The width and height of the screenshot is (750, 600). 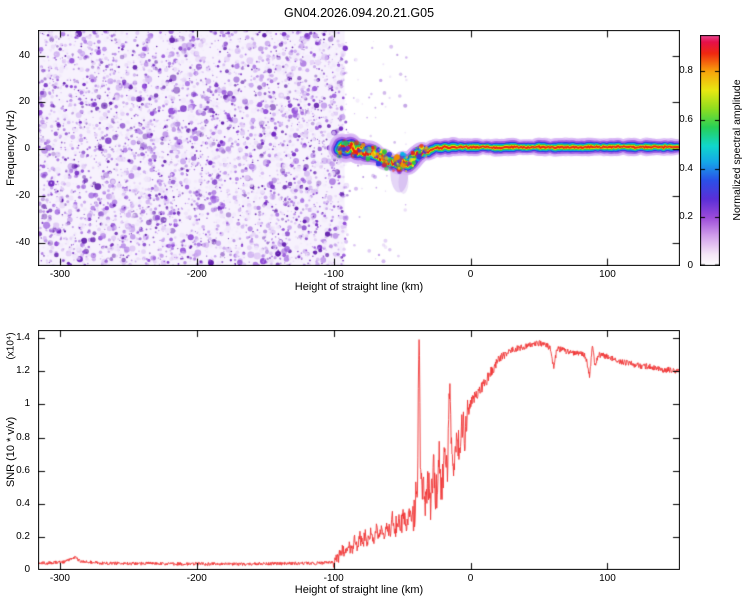 What do you see at coordinates (196, 274) in the screenshot?
I see `spectrogram-x-tick-label: -200` at bounding box center [196, 274].